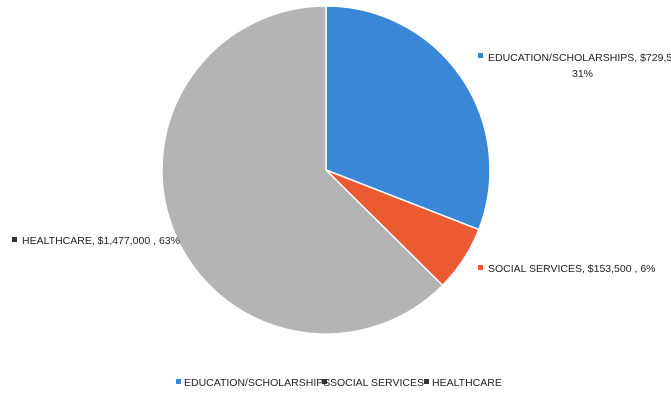 The image size is (671, 393). I want to click on legend-marker-social-services, so click(324, 381).